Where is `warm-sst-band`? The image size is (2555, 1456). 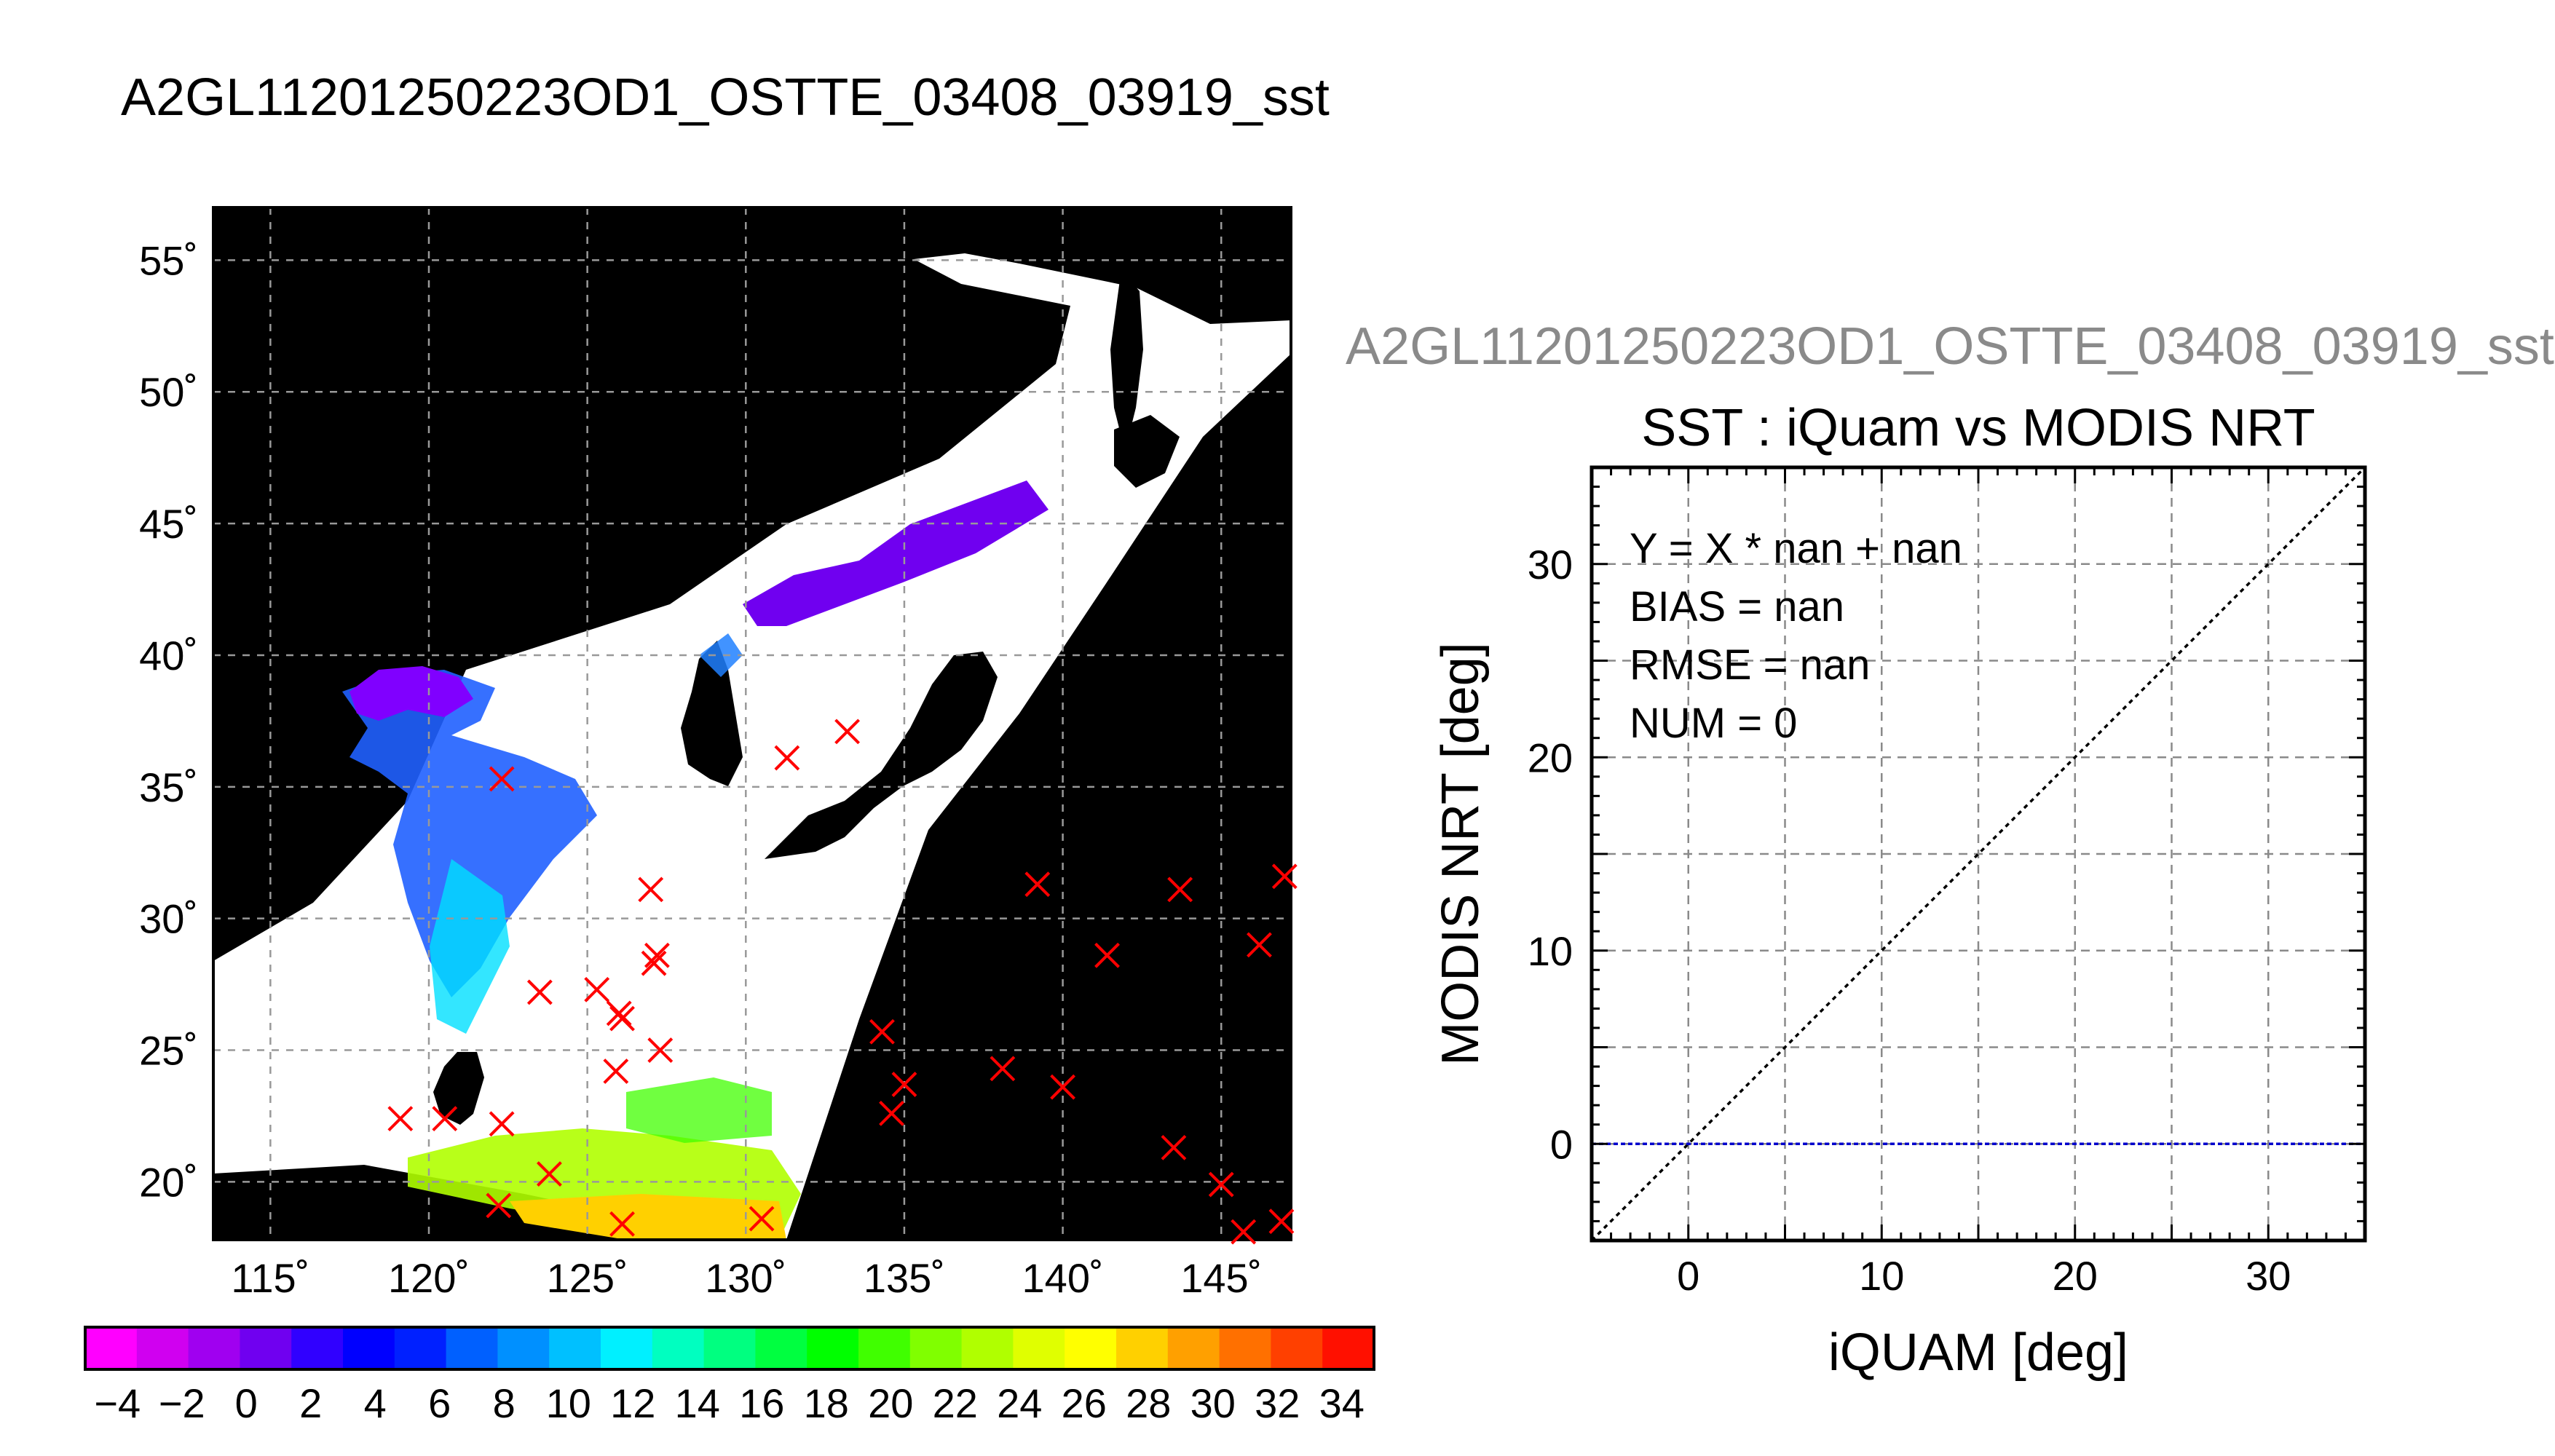
warm-sst-band is located at coordinates (648, 1217).